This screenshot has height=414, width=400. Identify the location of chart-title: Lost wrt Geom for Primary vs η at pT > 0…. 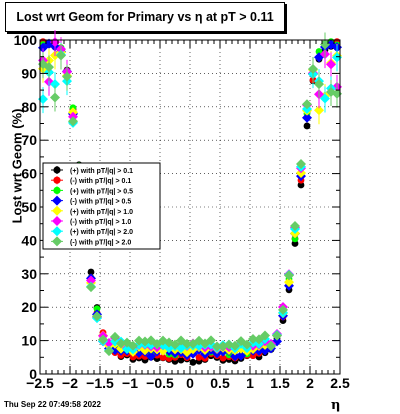
(145, 17).